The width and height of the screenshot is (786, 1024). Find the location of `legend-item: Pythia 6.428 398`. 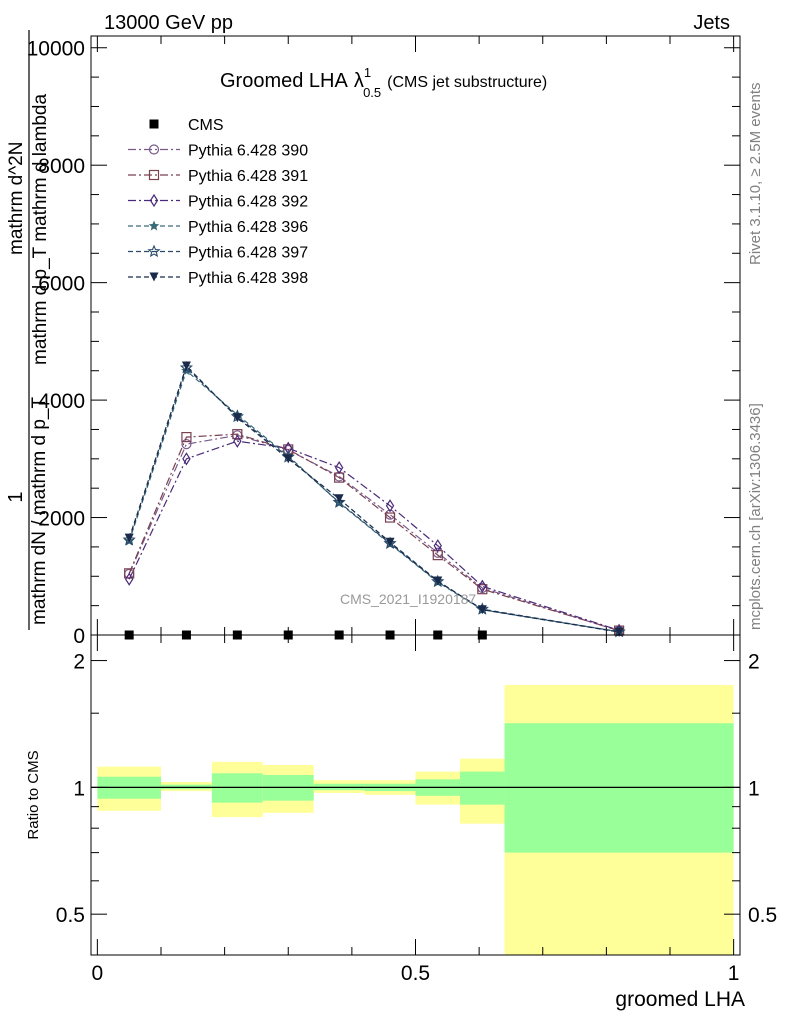

legend-item: Pythia 6.428 398 is located at coordinates (218, 278).